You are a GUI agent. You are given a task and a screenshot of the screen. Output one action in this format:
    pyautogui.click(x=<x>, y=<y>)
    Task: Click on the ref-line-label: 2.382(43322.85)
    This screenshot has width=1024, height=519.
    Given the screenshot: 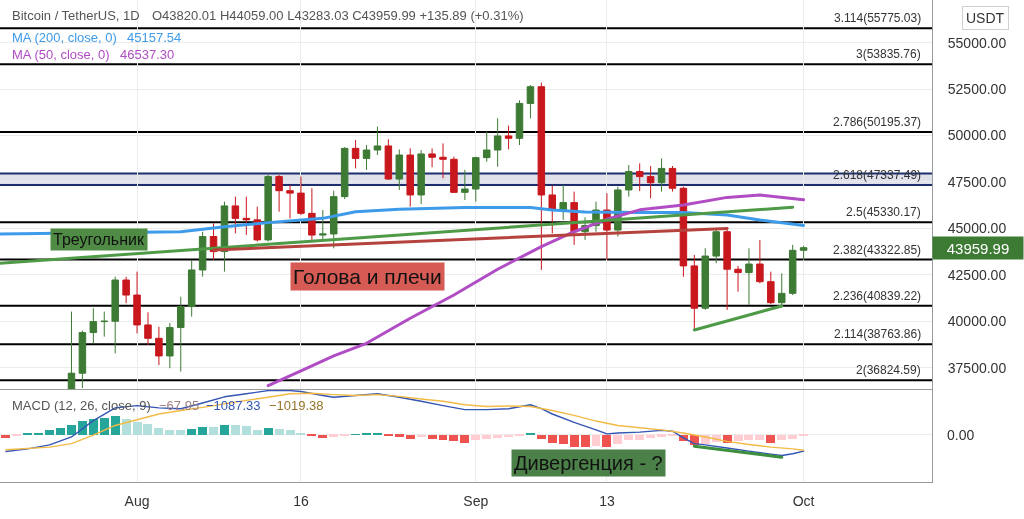 What is the action you would take?
    pyautogui.click(x=877, y=250)
    